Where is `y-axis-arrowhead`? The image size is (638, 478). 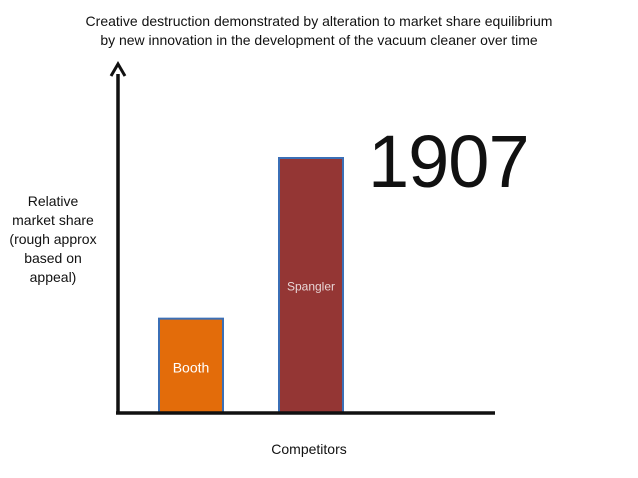
y-axis-arrowhead is located at coordinates (118, 69).